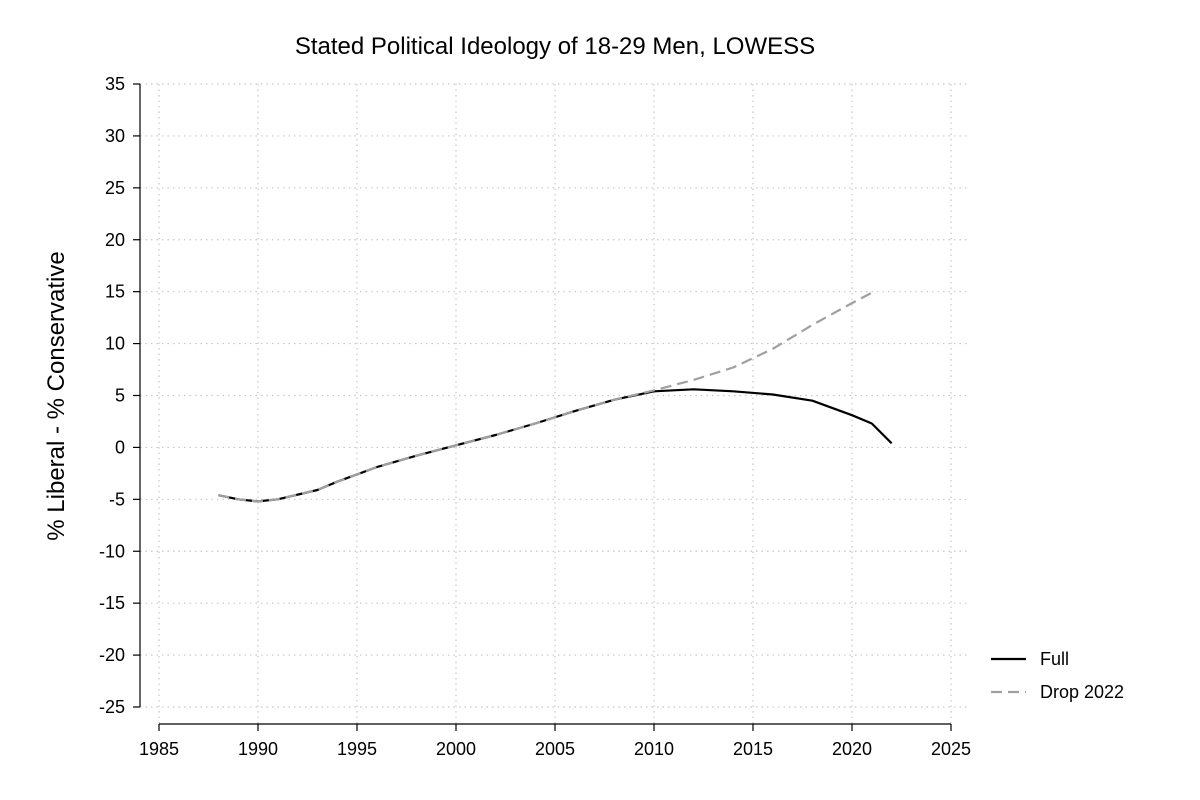  What do you see at coordinates (951, 749) in the screenshot?
I see `x-tick-label: 2025` at bounding box center [951, 749].